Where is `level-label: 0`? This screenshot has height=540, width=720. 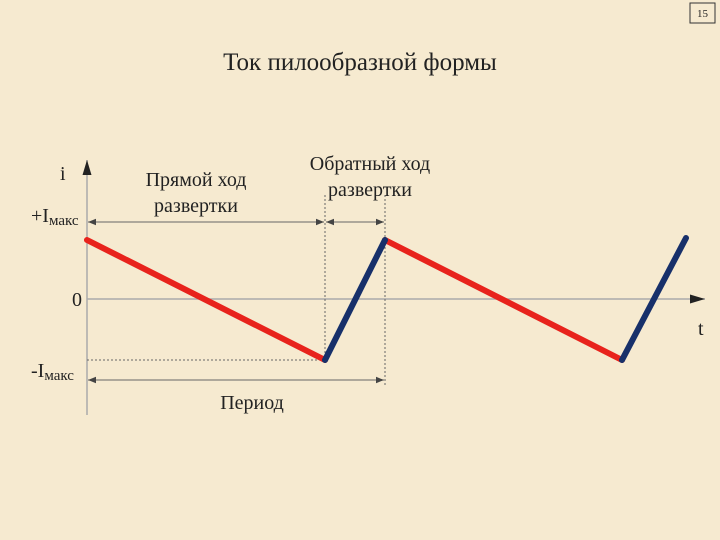
level-label: 0 is located at coordinates (77, 300).